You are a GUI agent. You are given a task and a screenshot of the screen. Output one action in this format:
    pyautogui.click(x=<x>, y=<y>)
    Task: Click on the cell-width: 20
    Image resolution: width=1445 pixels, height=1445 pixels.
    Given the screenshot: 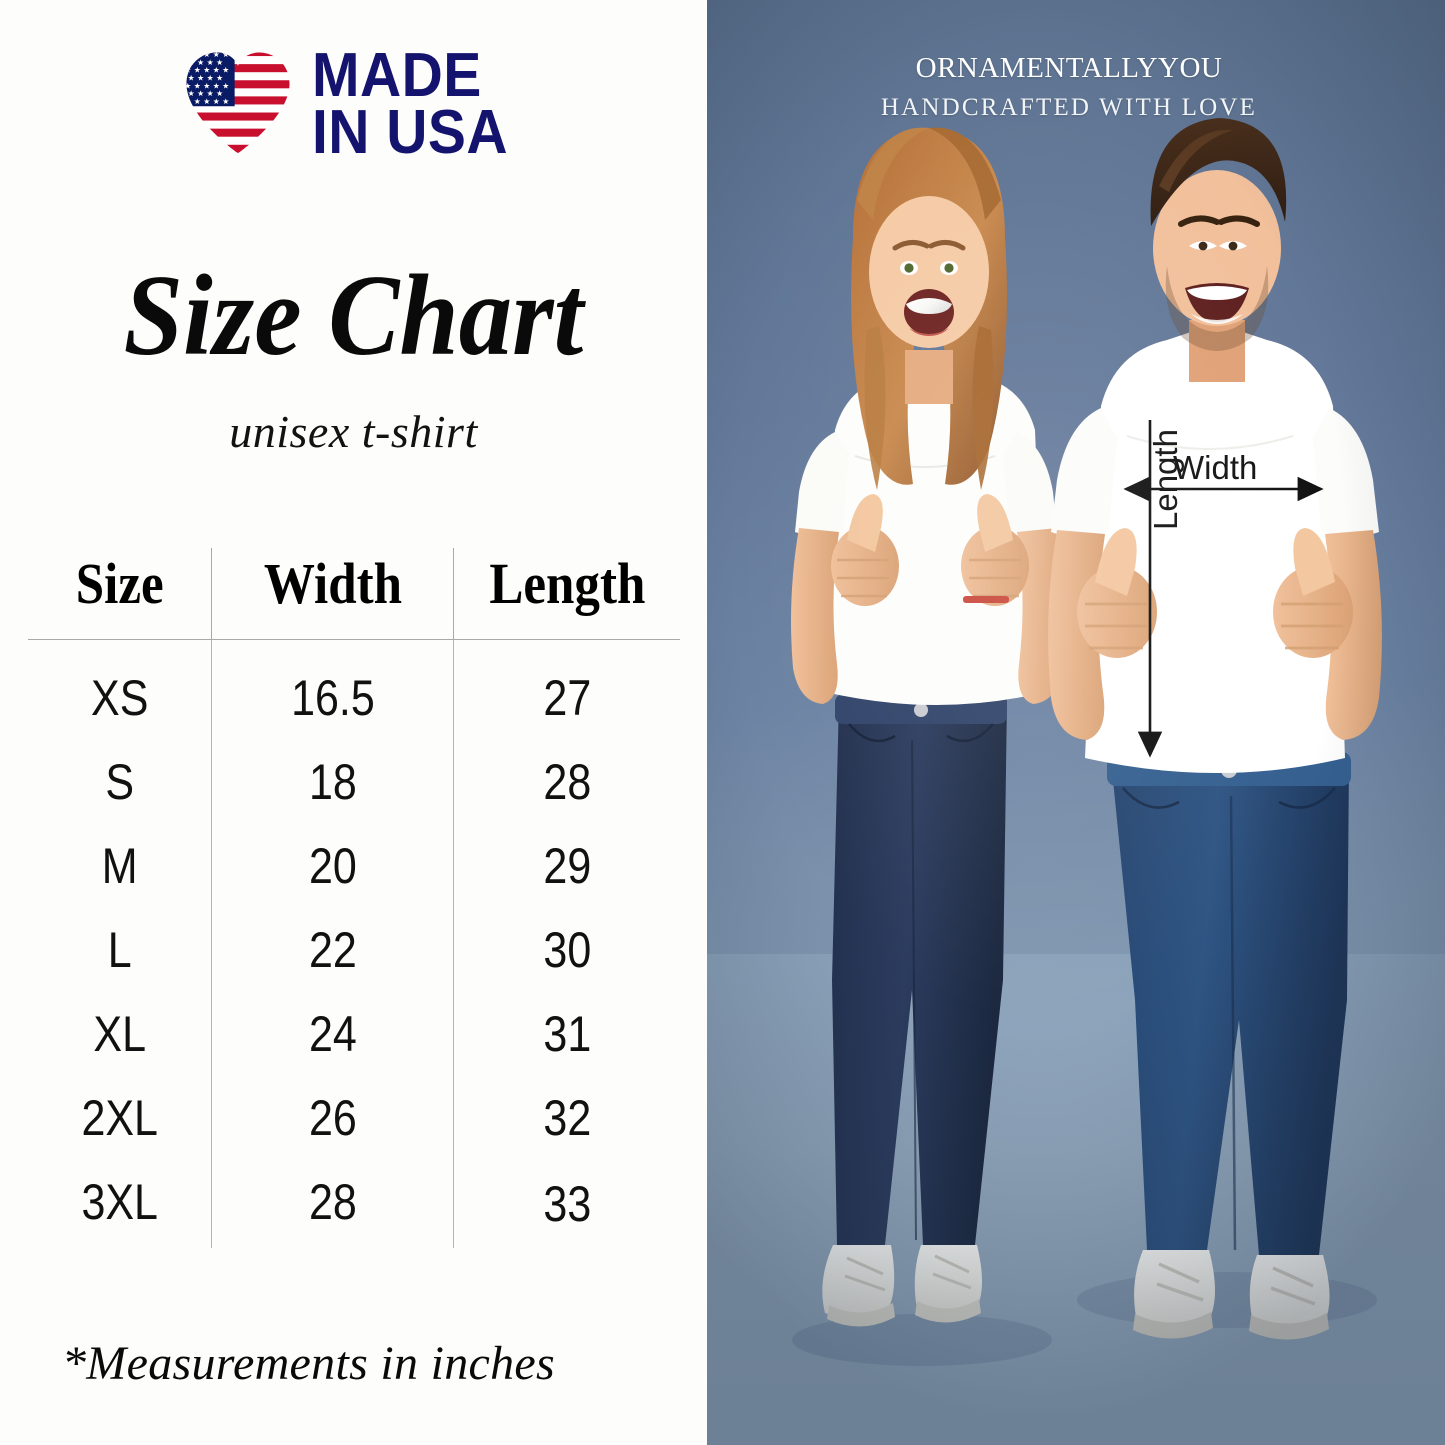 What is the action you would take?
    pyautogui.click(x=333, y=866)
    